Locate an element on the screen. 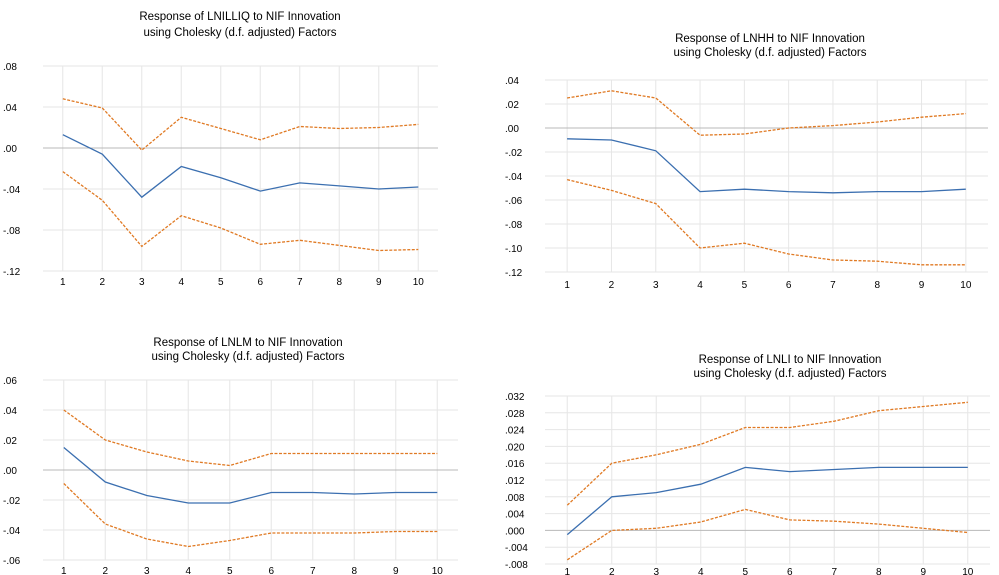 The height and width of the screenshot is (575, 999). chart-title: Response of LNLI to NIF Innovation is located at coordinates (790, 360).